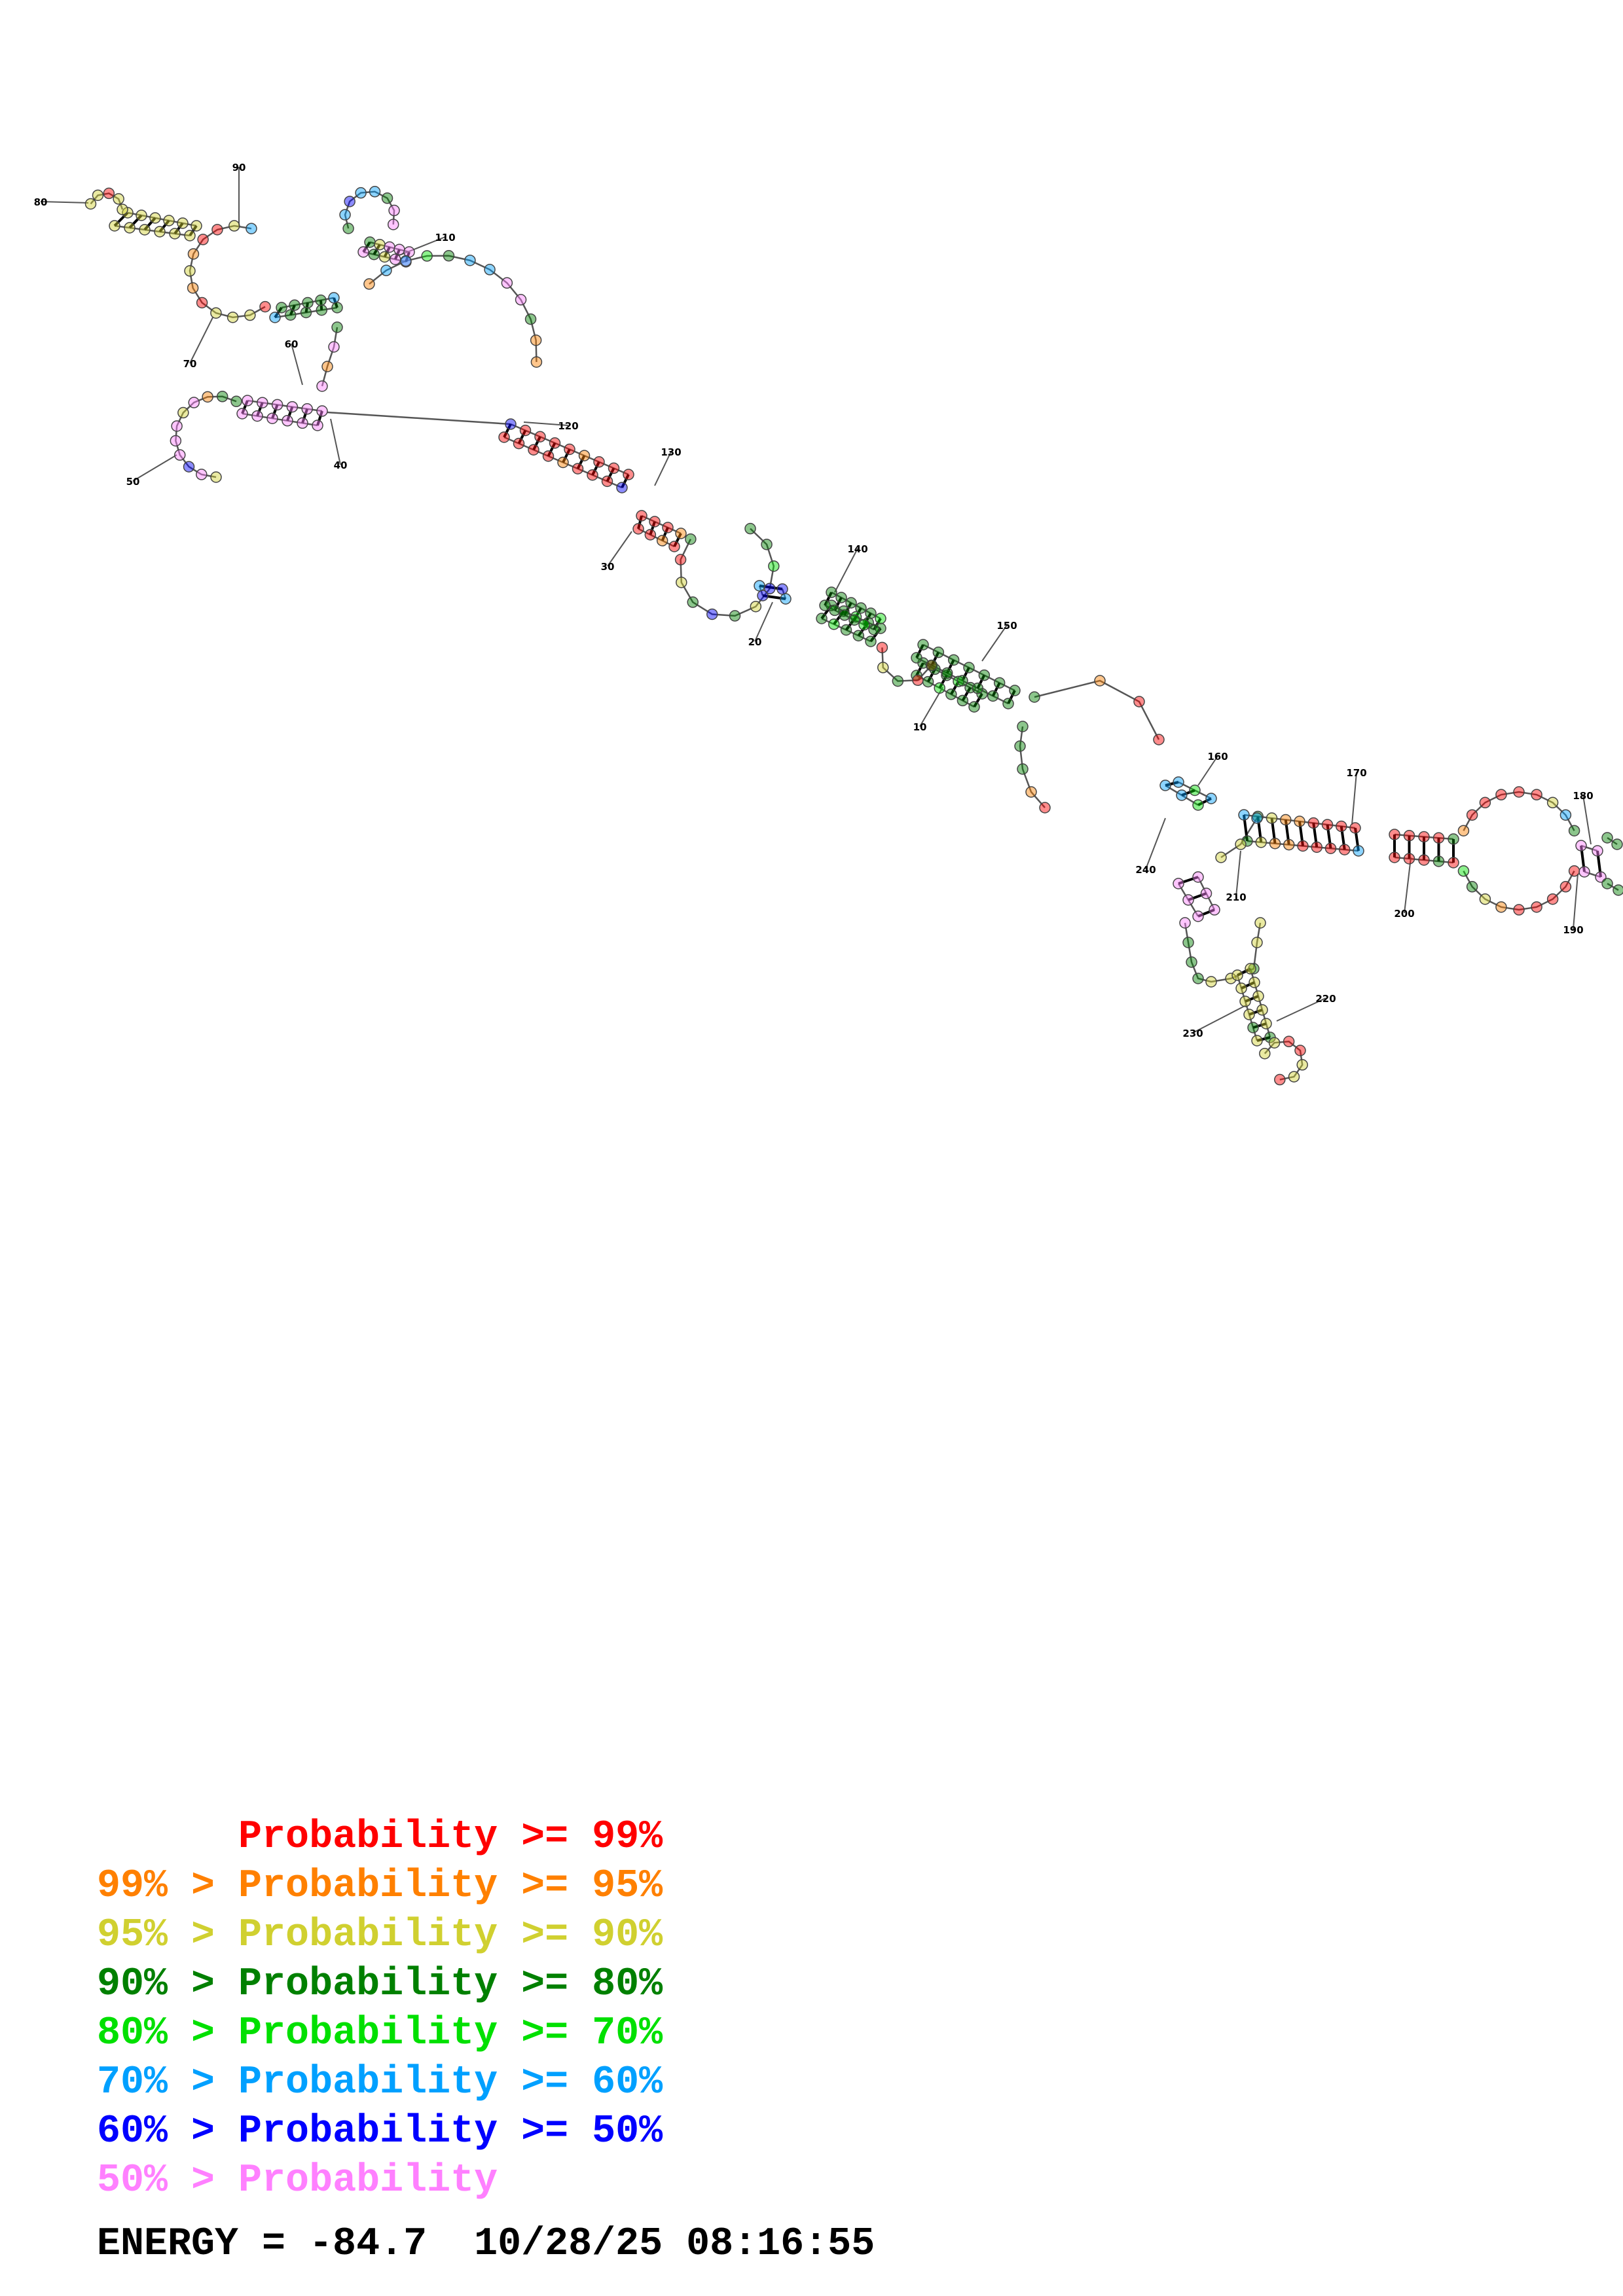 The width and height of the screenshot is (1623, 2296). Describe the element at coordinates (450, 1837) in the screenshot. I see `legend-label: Probability >= 99%` at that location.